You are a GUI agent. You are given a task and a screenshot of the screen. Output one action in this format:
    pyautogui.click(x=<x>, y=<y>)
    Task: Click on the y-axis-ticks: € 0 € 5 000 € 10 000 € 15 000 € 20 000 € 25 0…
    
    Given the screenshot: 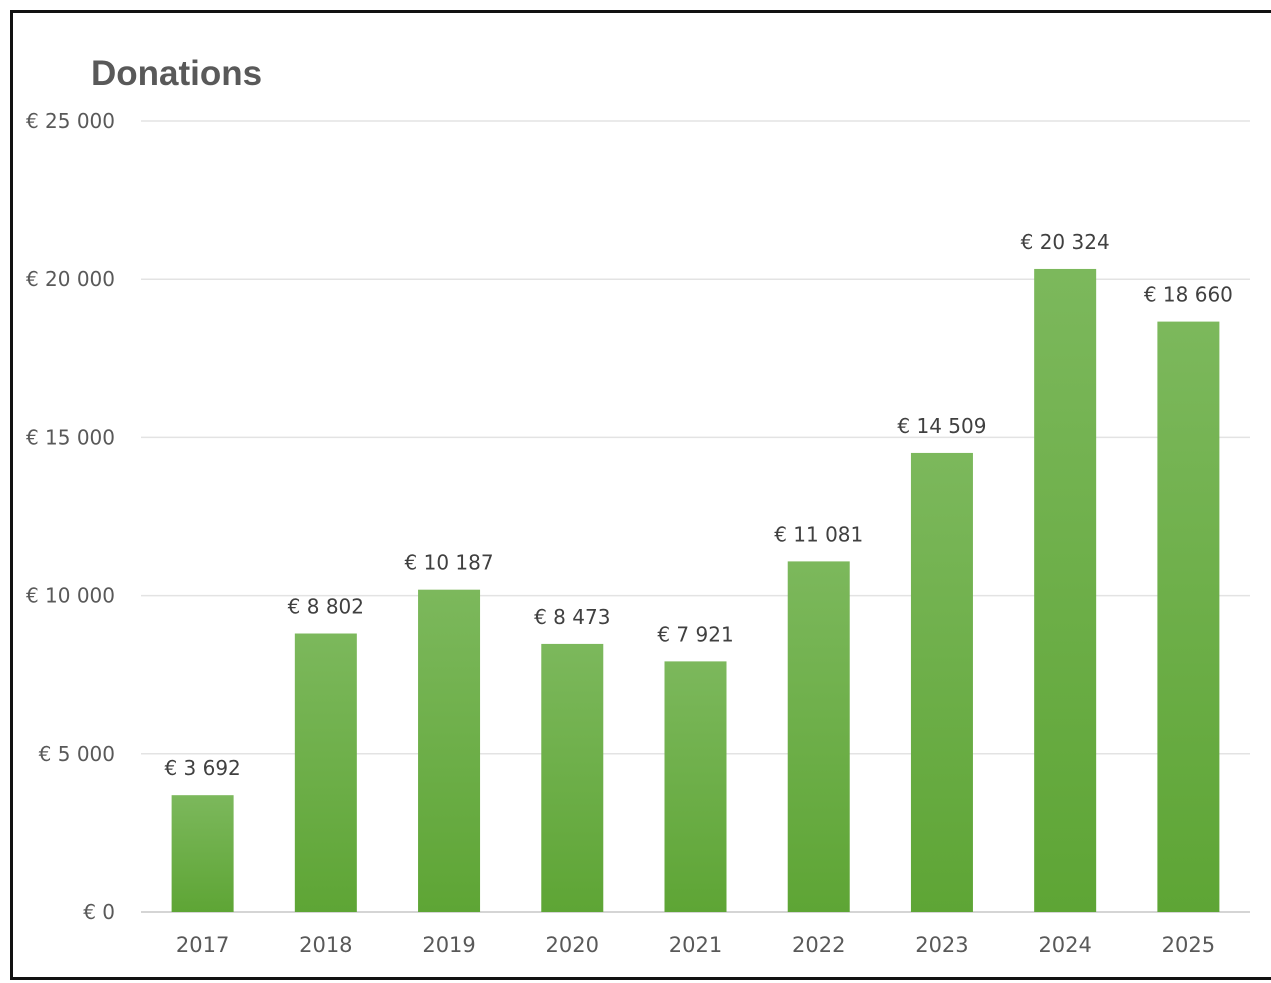 What is the action you would take?
    pyautogui.click(x=70, y=516)
    